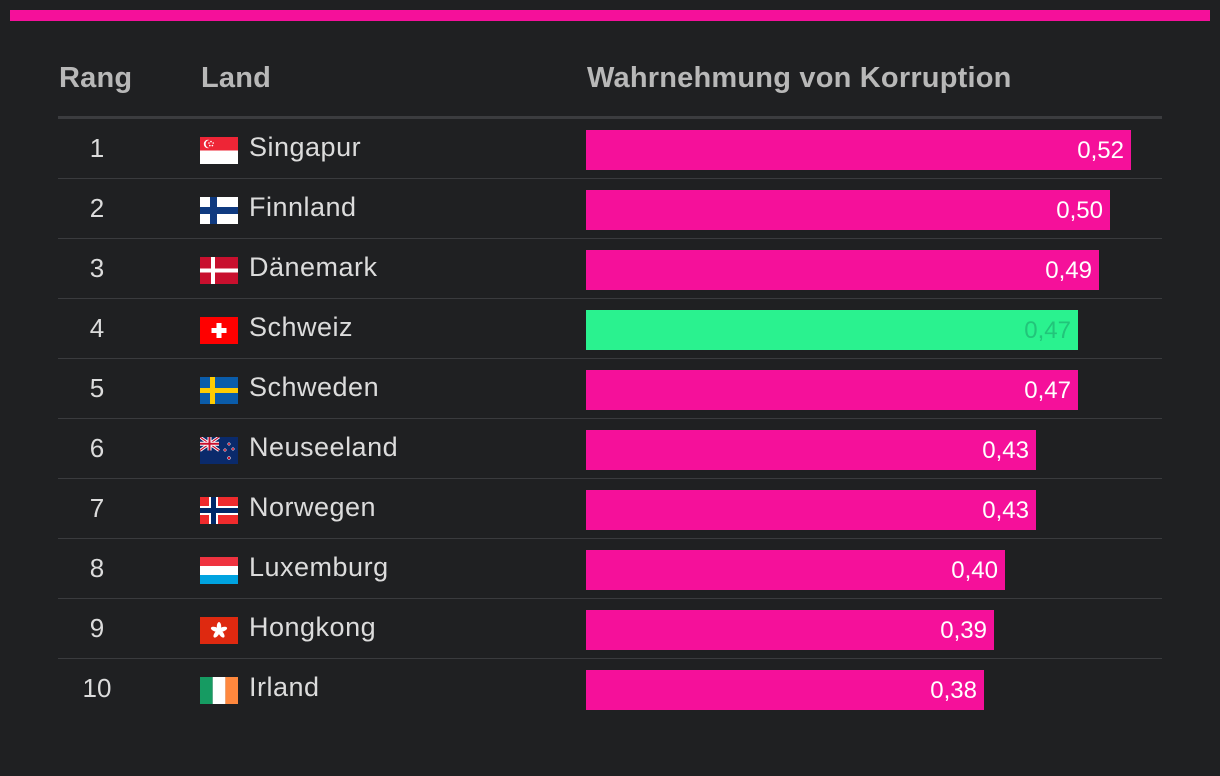 This screenshot has width=1220, height=776. I want to click on table-row: 1 Singapur 0,52, so click(610, 149).